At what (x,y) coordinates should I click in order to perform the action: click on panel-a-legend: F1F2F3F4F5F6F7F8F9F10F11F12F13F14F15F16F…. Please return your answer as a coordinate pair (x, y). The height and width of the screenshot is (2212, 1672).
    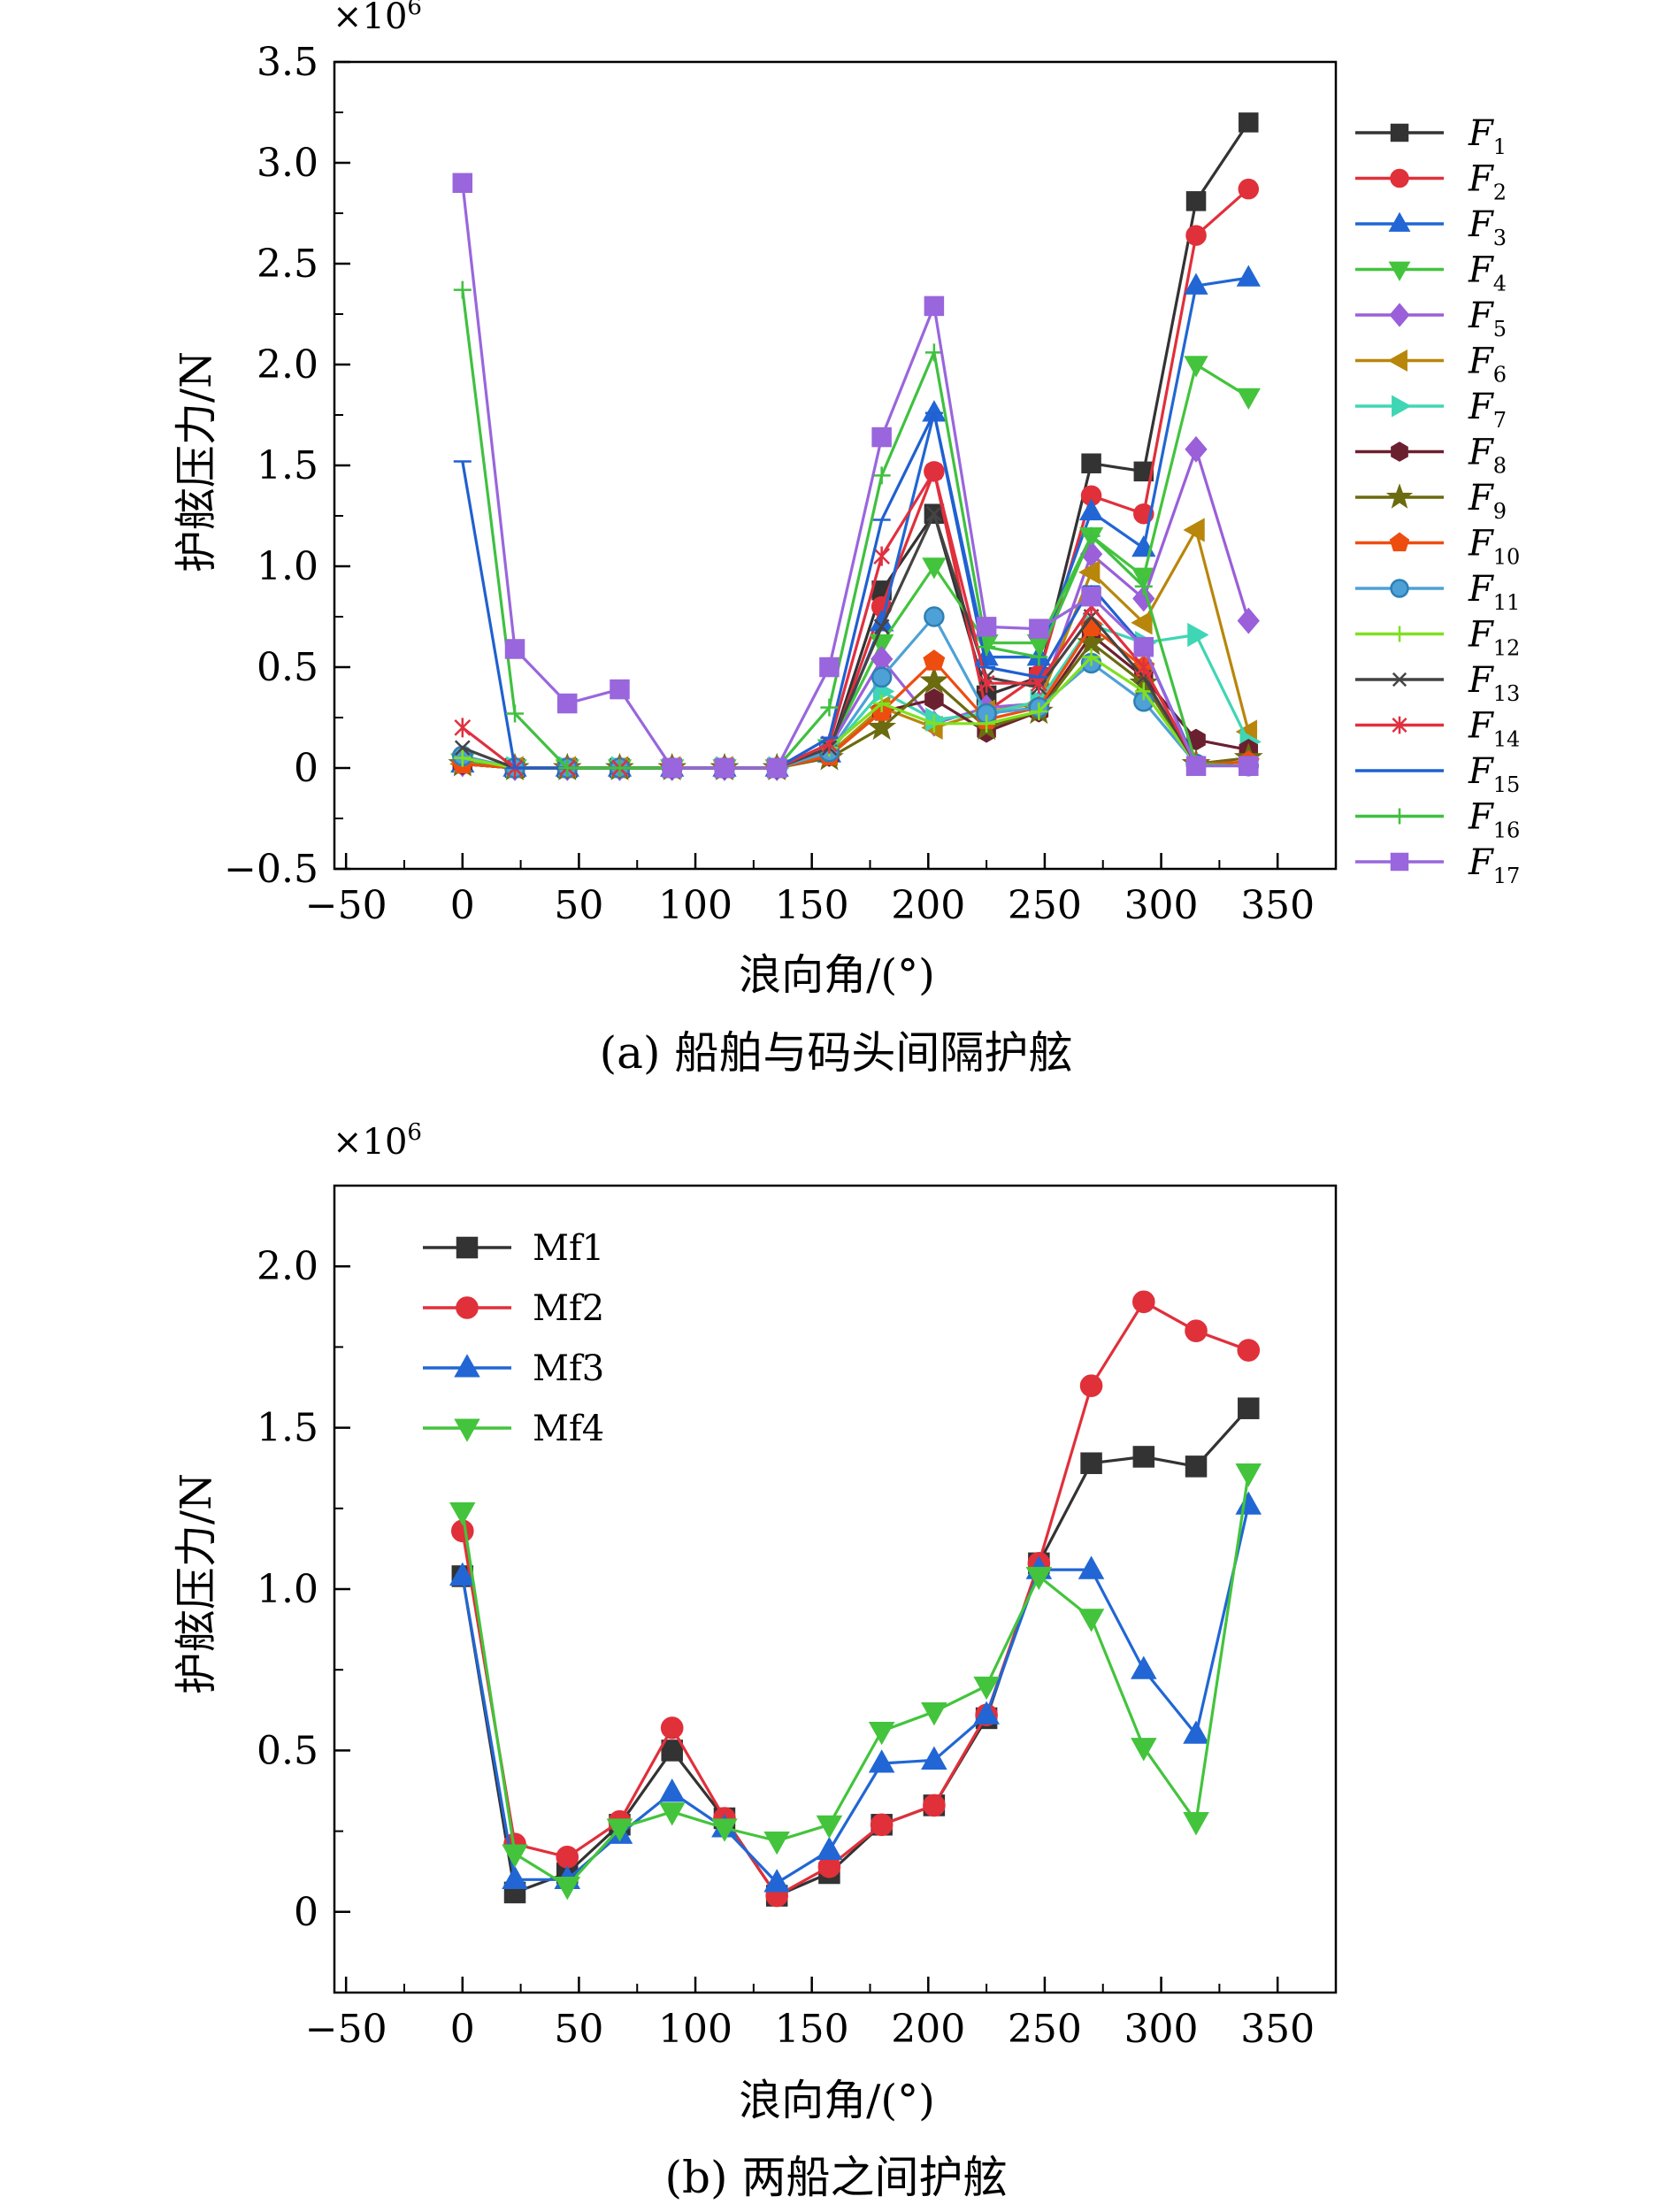
    Looking at the image, I should click on (1437, 501).